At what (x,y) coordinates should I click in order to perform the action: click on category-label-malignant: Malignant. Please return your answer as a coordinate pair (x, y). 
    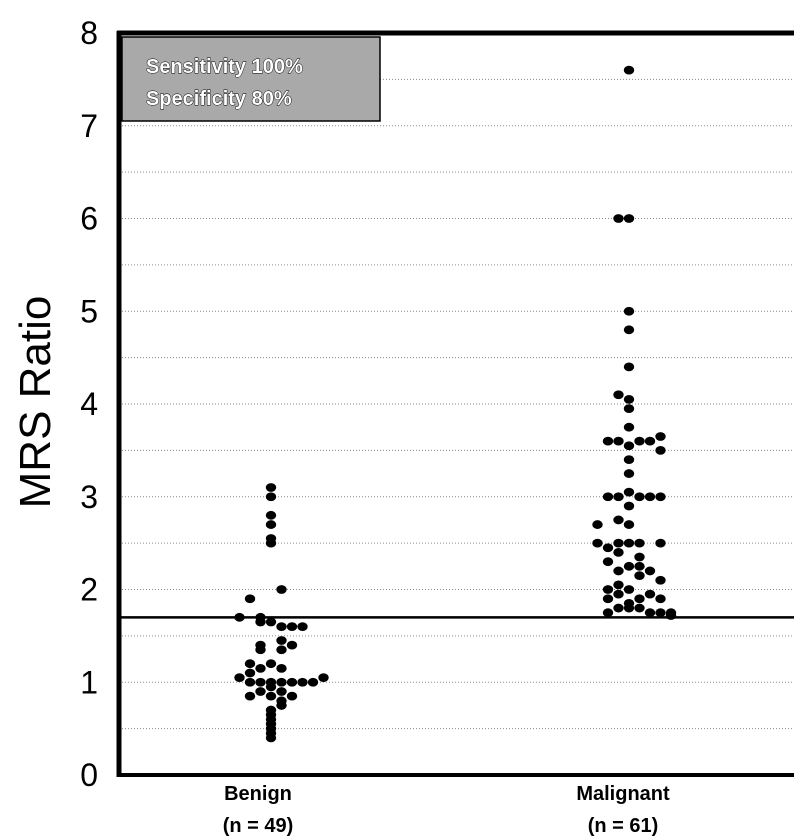
    Looking at the image, I should click on (623, 794).